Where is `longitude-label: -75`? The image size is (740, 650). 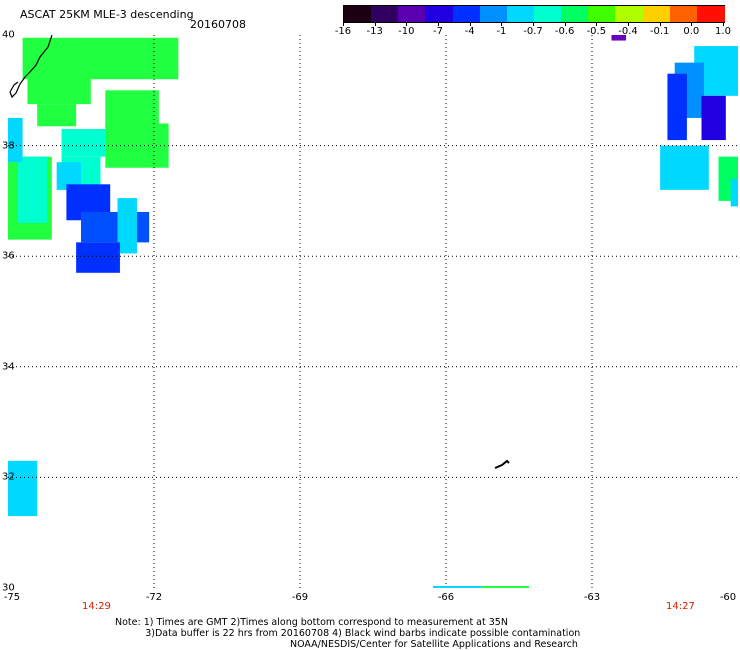 longitude-label: -75 is located at coordinates (12, 597).